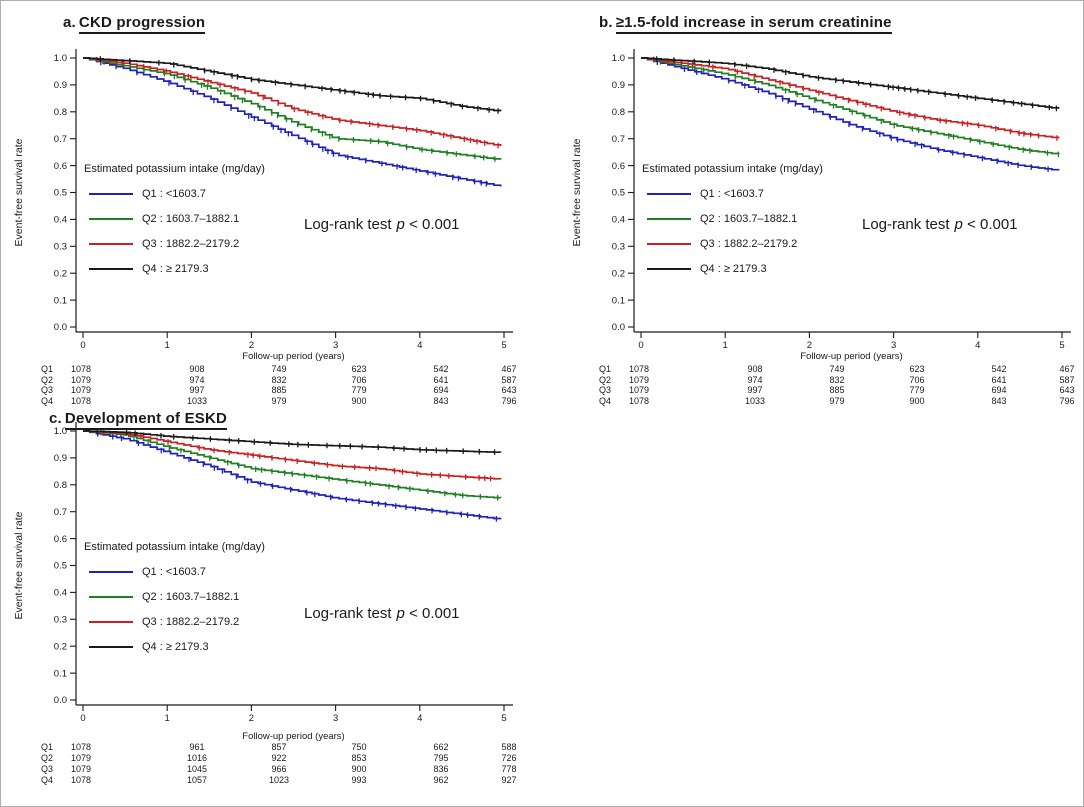  What do you see at coordinates (906, 224) in the screenshot?
I see `logrank-text: Log-rank test` at bounding box center [906, 224].